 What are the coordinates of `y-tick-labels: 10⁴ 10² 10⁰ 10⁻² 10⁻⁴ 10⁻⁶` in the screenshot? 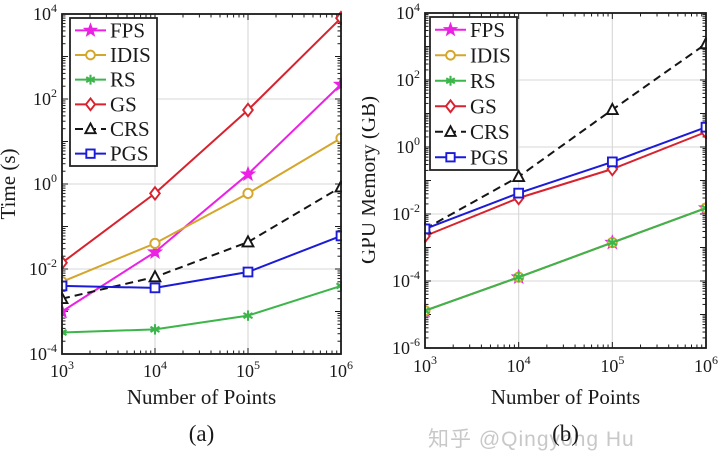 It's located at (406, 179).